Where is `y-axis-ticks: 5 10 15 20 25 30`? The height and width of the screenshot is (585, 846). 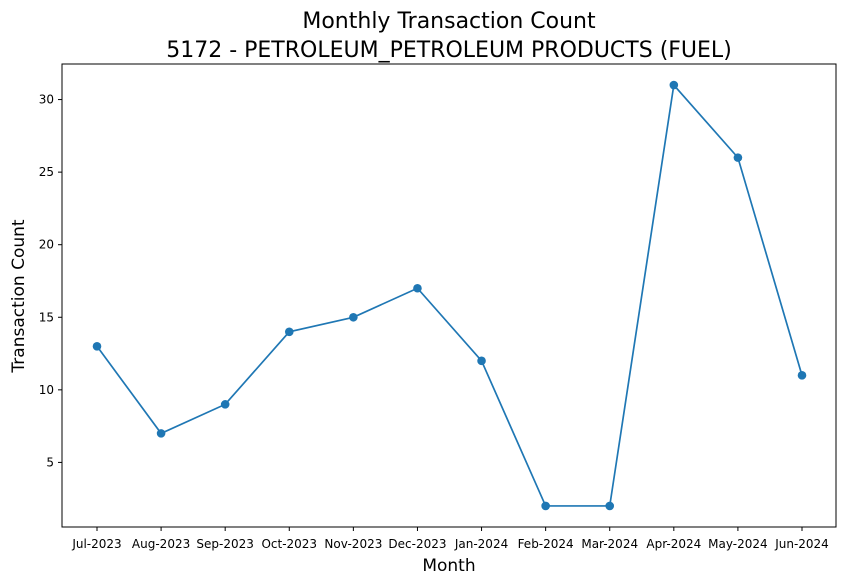
y-axis-ticks: 5 10 15 20 25 30 is located at coordinates (50, 281).